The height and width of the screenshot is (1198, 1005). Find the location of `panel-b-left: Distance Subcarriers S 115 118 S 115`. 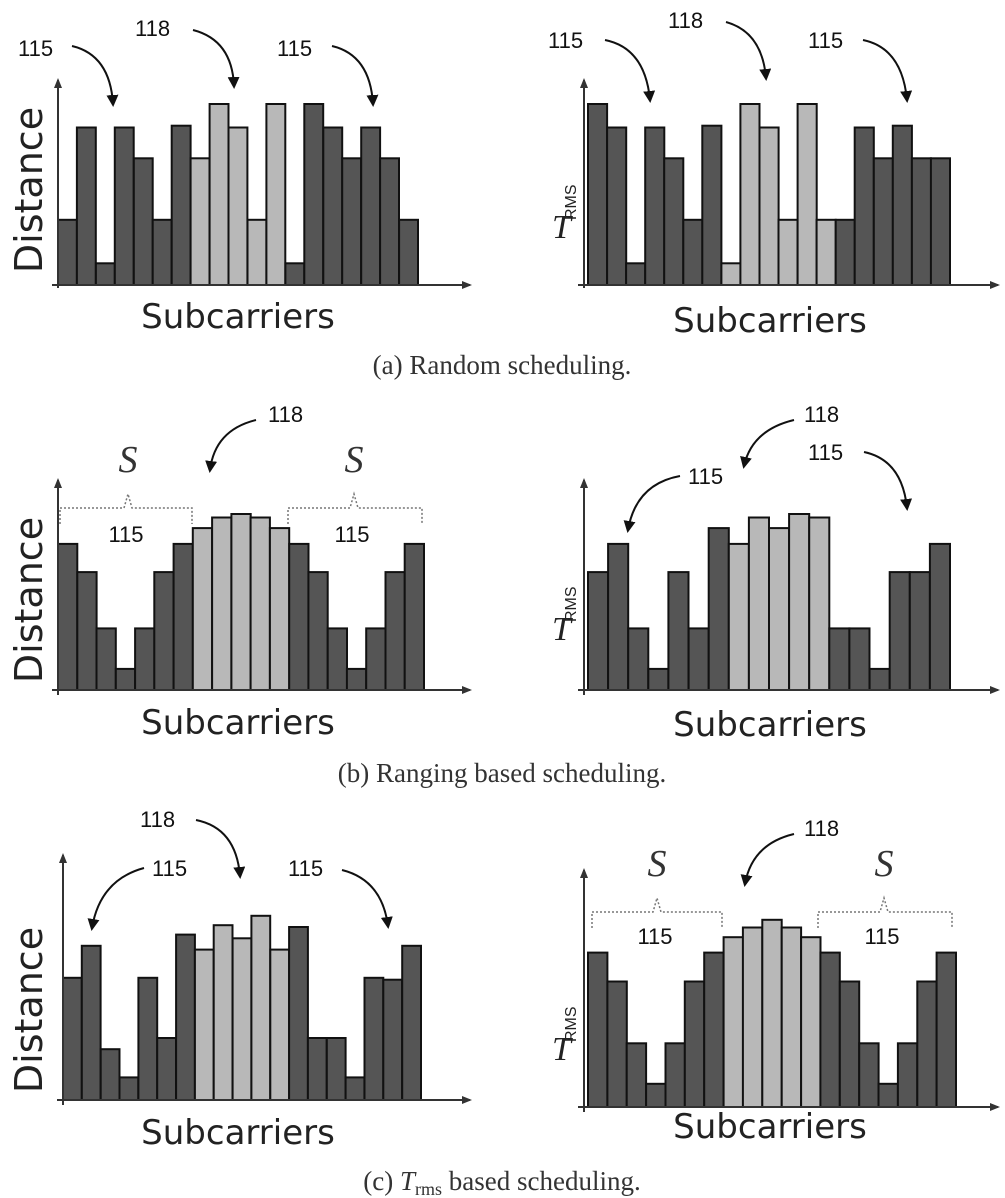

panel-b-left: Distance Subcarriers S 115 118 S 115 is located at coordinates (239, 572).